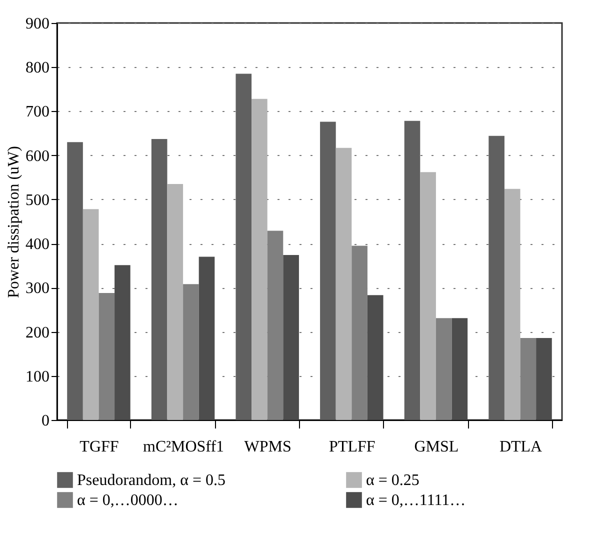  Describe the element at coordinates (38, 333) in the screenshot. I see `y-tick-label: 200` at that location.